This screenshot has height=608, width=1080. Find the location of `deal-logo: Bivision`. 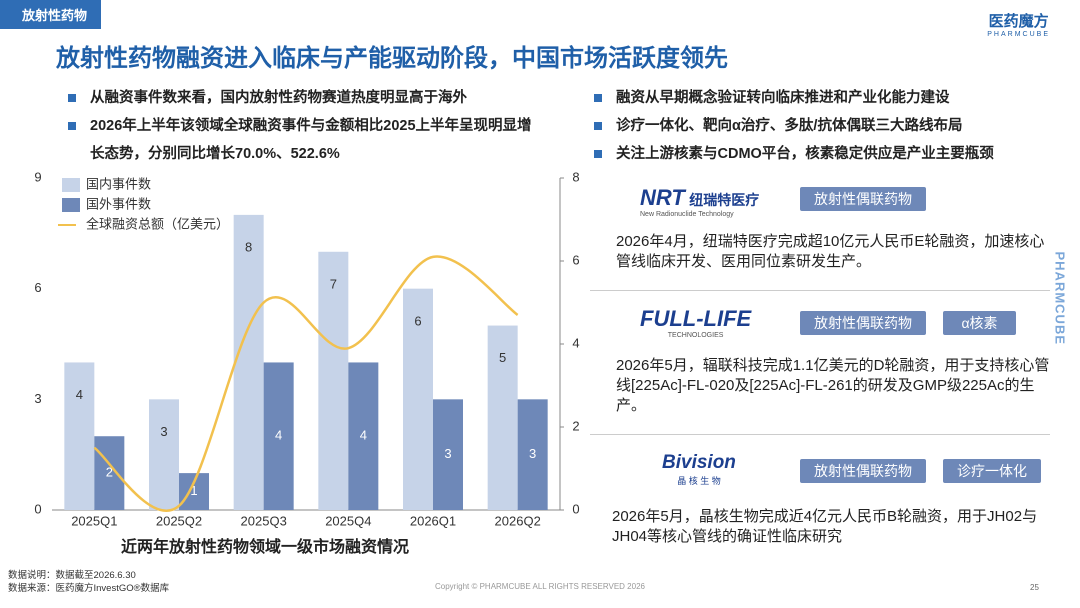

deal-logo: Bivision is located at coordinates (699, 462).